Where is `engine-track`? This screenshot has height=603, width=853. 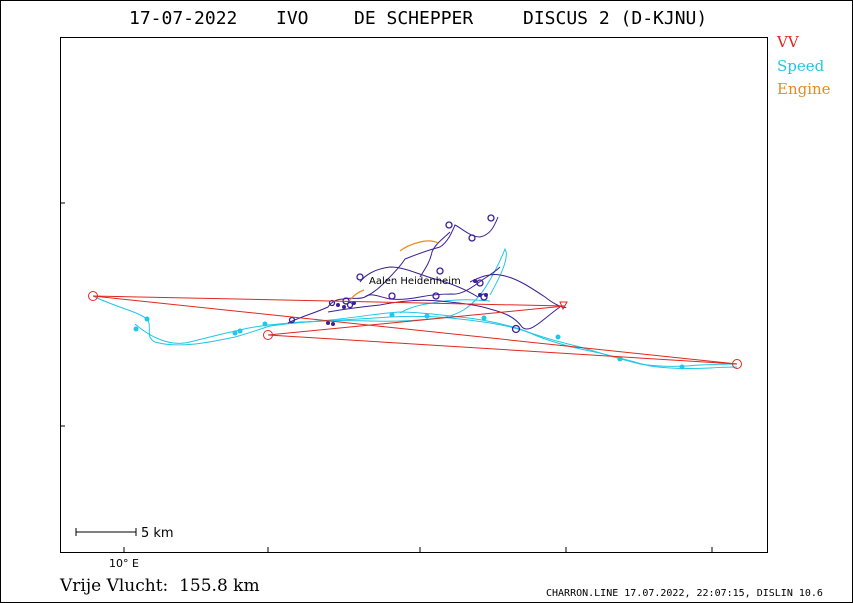
engine-track is located at coordinates (394, 270).